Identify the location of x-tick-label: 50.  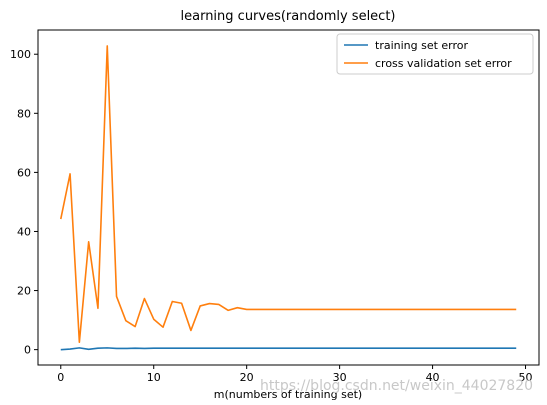
(526, 377).